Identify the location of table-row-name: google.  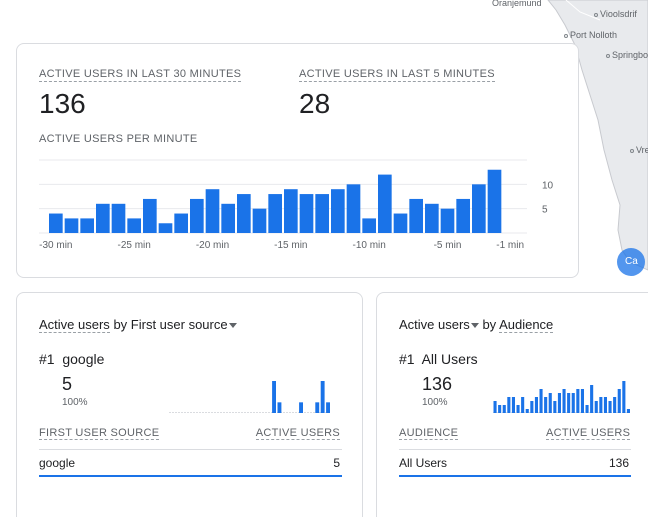
(57, 463).